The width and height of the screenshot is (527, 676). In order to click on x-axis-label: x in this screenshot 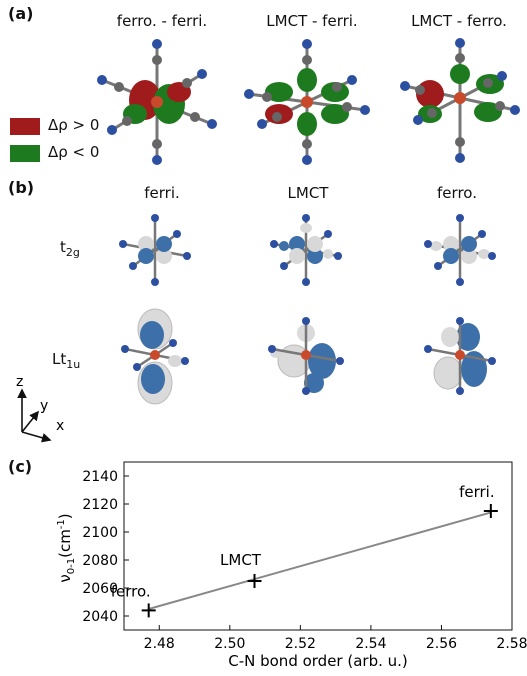, I will do `click(60, 426)`.